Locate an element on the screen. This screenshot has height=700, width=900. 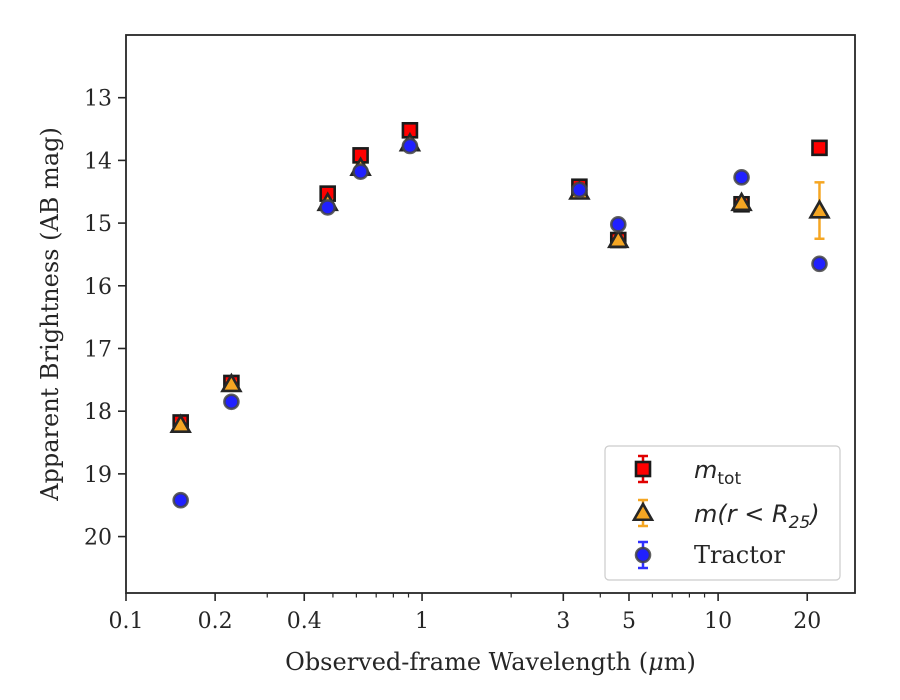
x-tick-label-4: 3 is located at coordinates (563, 621).